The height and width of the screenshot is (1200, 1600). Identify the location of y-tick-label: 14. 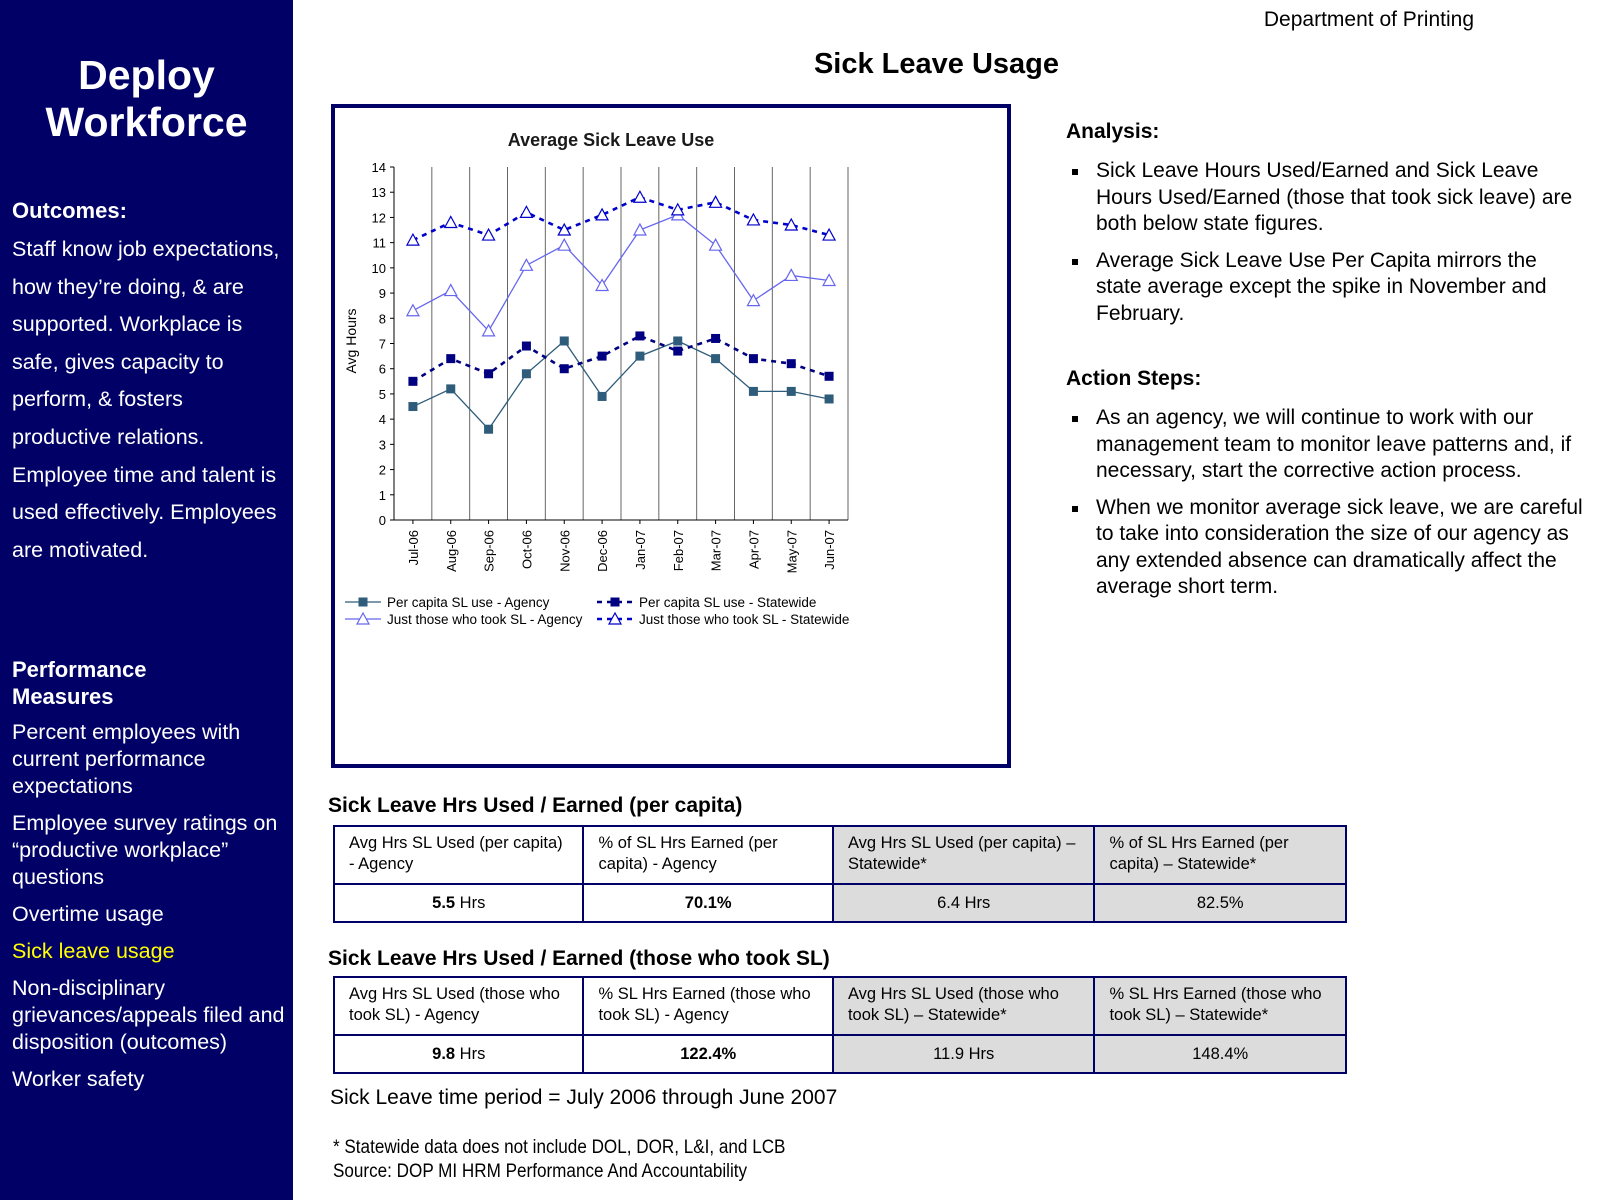
(379, 167).